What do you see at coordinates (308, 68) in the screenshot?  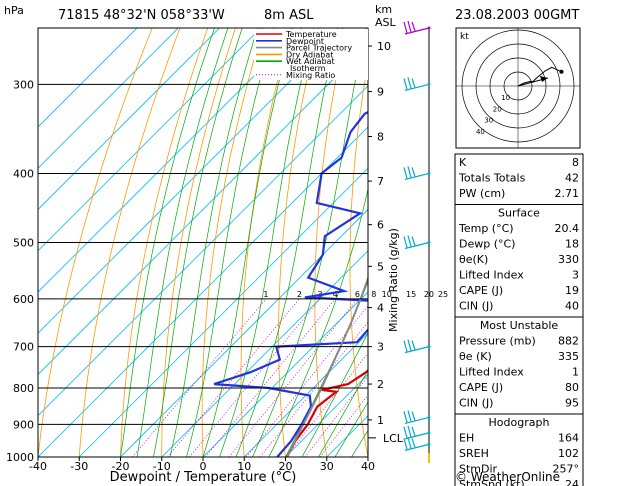 I see `legend-label: Isotherm` at bounding box center [308, 68].